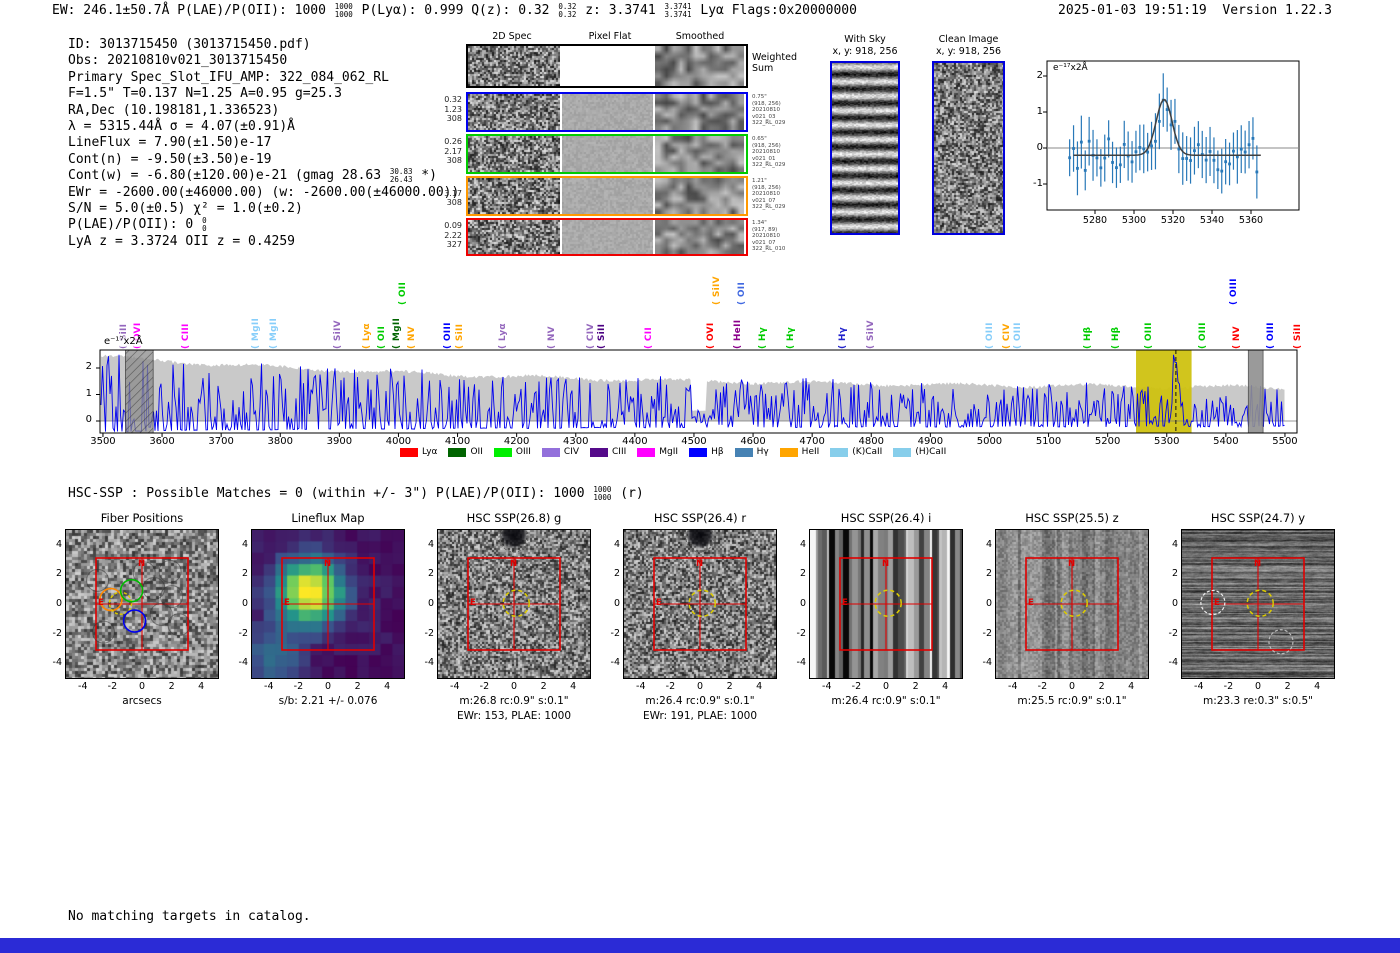  What do you see at coordinates (135, 225) in the screenshot?
I see `info-11-text: P(LAE)/P(OII): 0` at bounding box center [135, 225].